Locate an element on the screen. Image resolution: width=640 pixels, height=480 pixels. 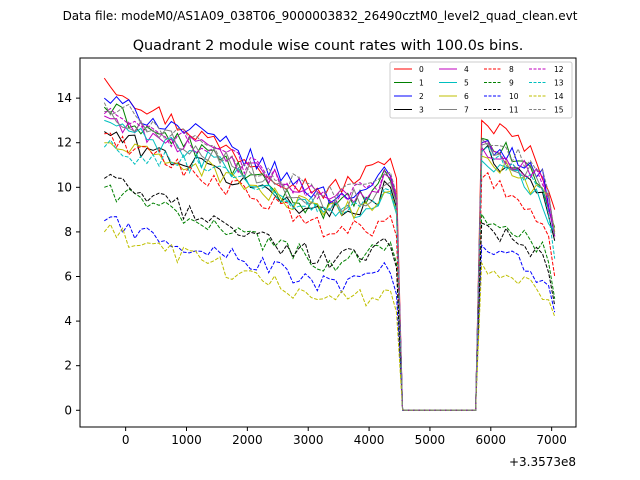
legend-label-6: 6 is located at coordinates (466, 96).